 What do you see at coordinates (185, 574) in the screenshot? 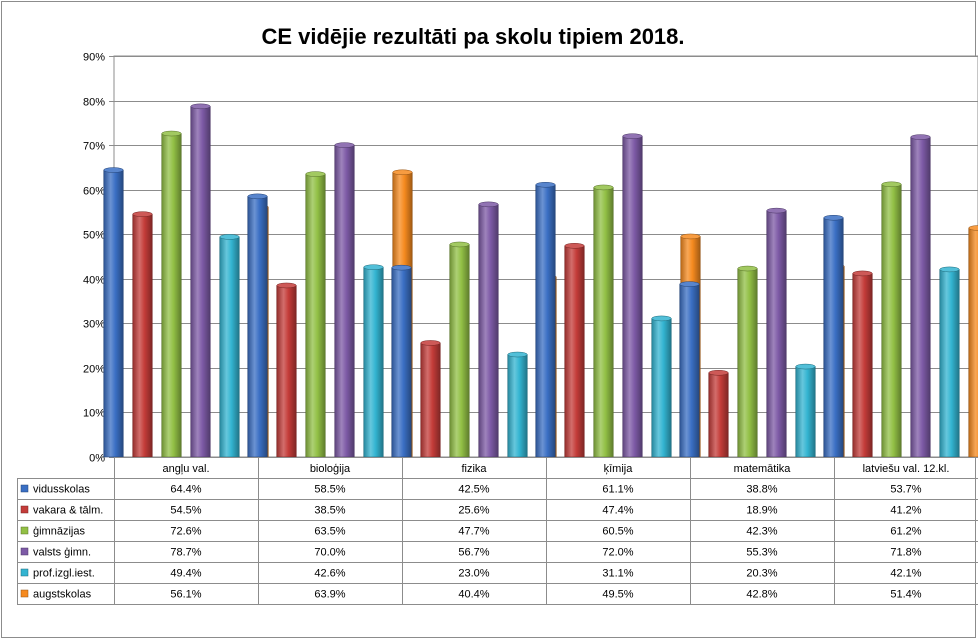
I see `data-label: 49.4%` at bounding box center [185, 574].